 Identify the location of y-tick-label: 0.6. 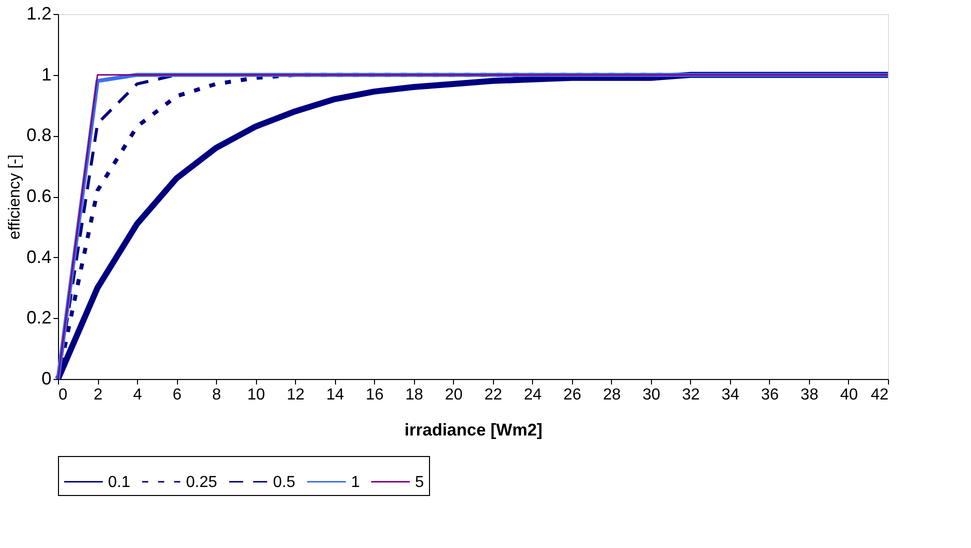
(39, 196).